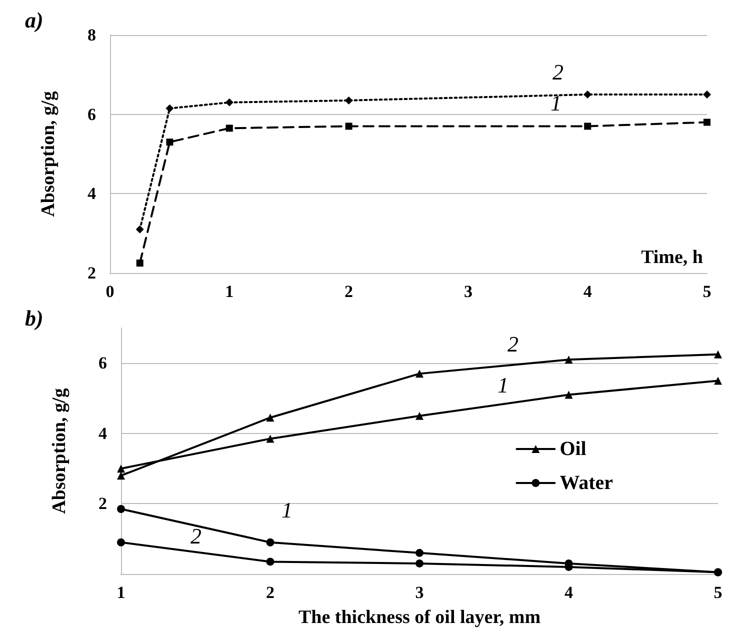  What do you see at coordinates (92, 35) in the screenshot?
I see `y-tick-label: 8` at bounding box center [92, 35].